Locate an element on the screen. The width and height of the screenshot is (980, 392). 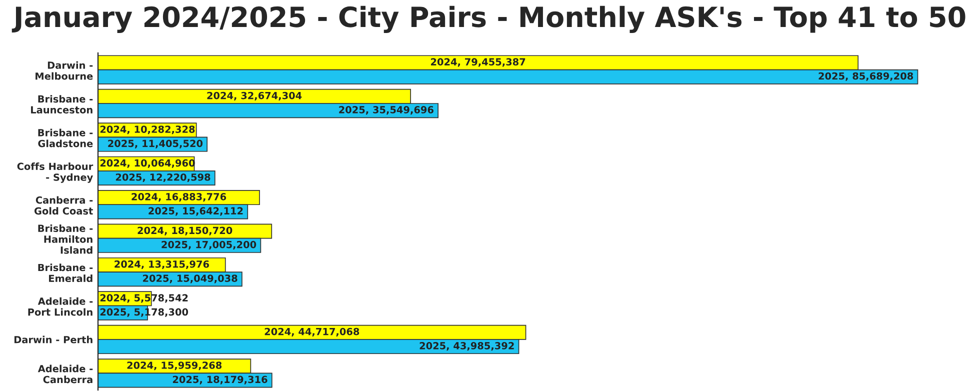
data-label: 2025, 11,405,520 is located at coordinates (155, 144).